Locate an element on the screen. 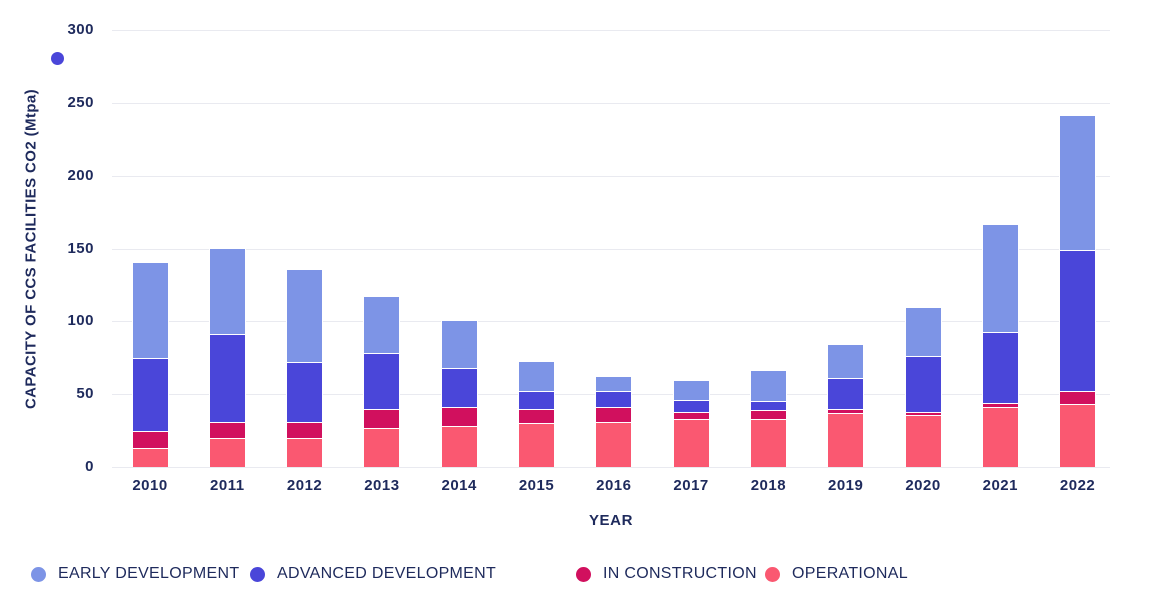 This screenshot has width=1166, height=598. legend-label: ADVANCED DEVELOPMENT is located at coordinates (387, 573).